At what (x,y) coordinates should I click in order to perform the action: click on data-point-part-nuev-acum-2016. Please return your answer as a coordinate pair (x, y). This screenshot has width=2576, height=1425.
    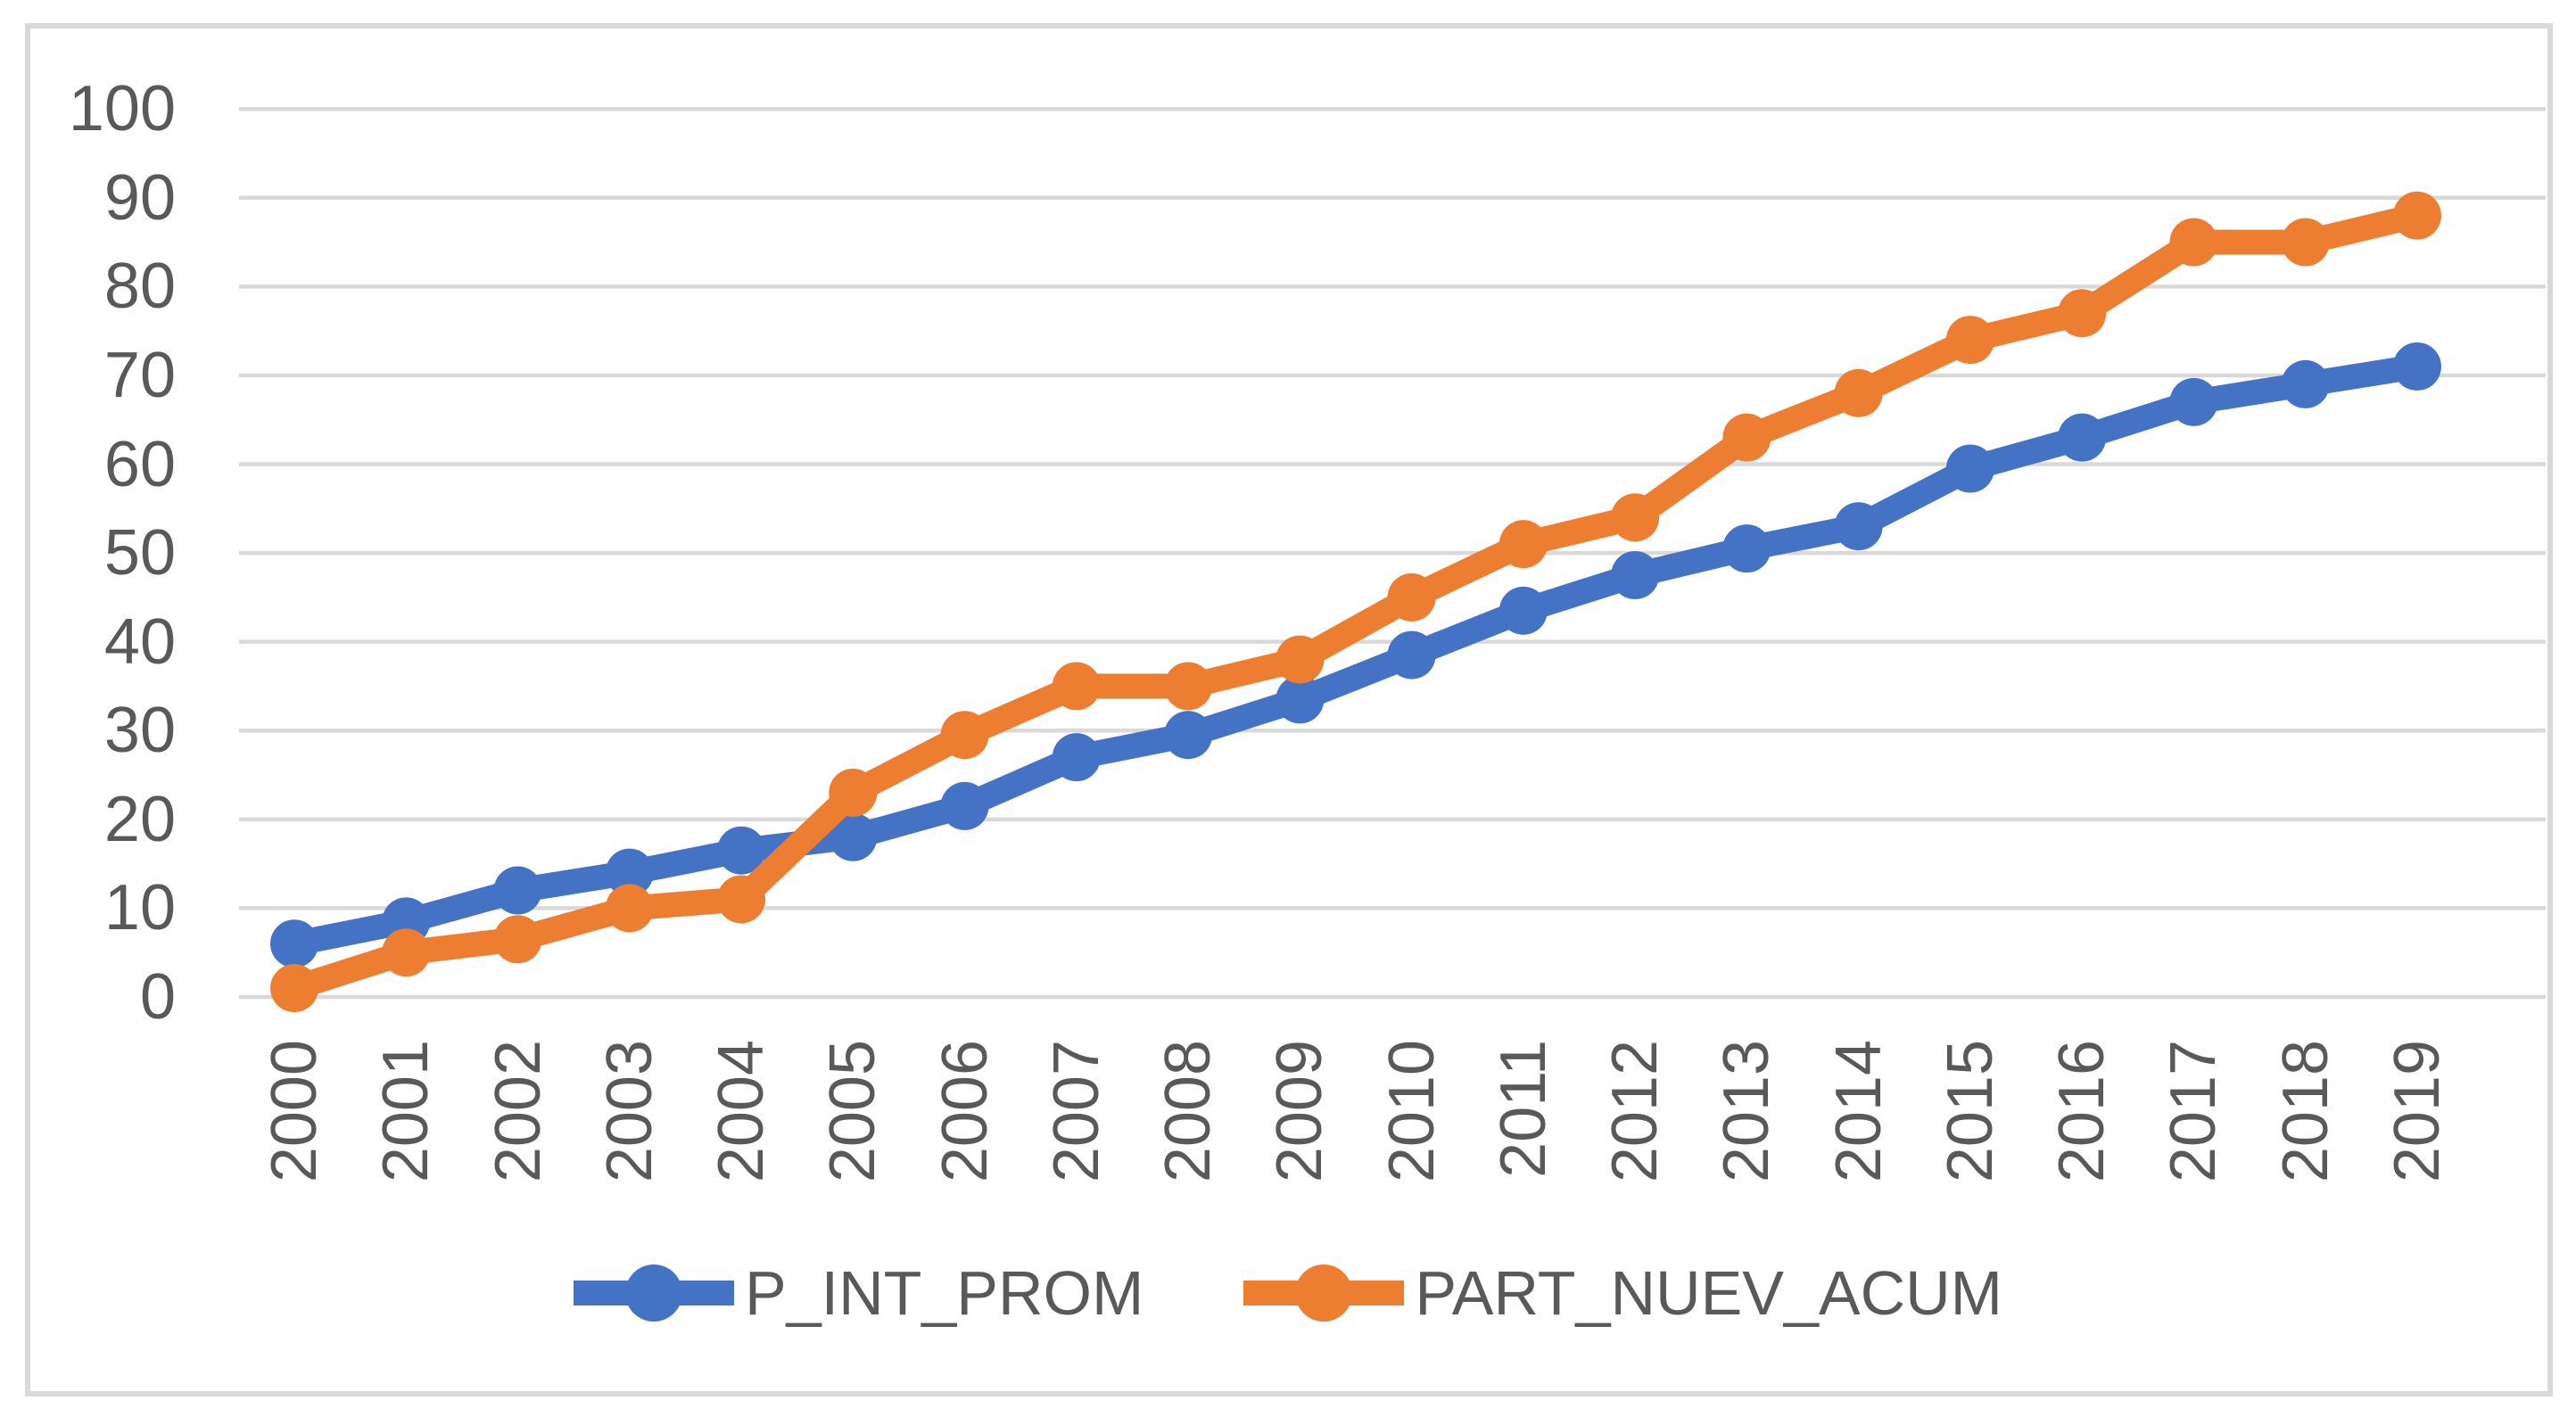
    Looking at the image, I should click on (2083, 313).